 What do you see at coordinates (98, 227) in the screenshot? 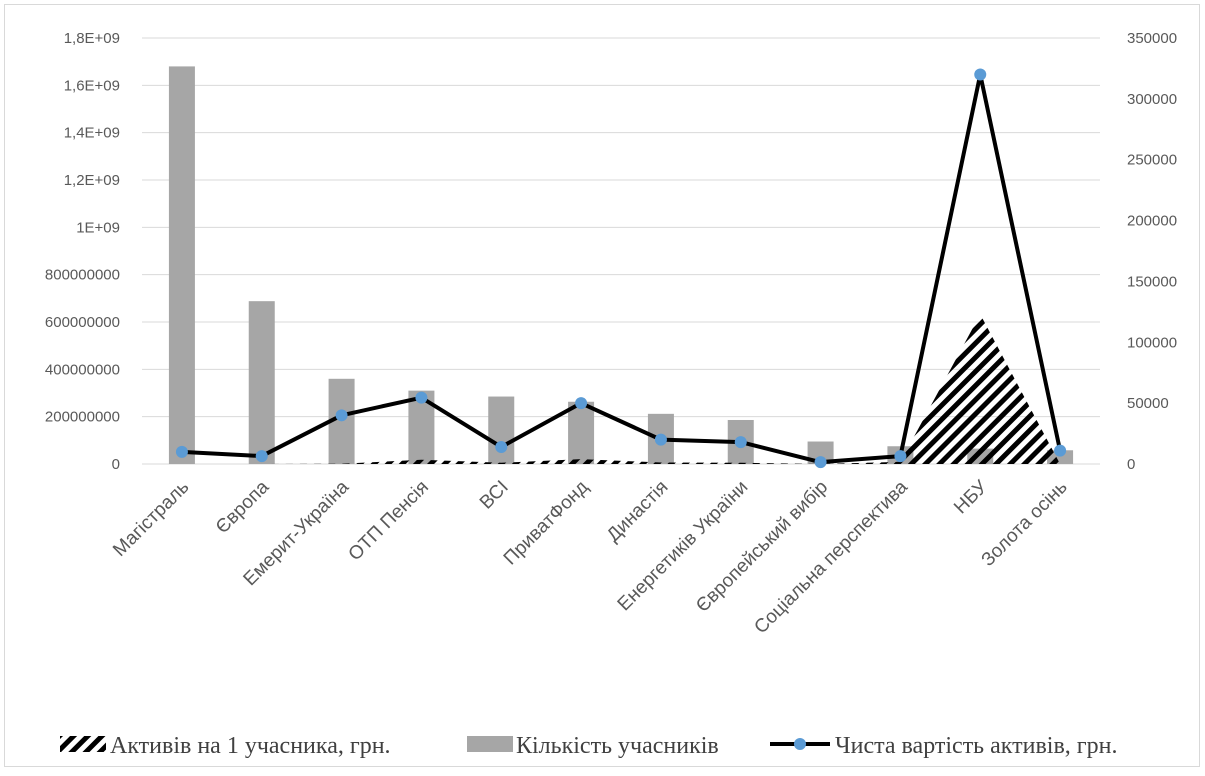
I see `left-tick-label: 1E+09` at bounding box center [98, 227].